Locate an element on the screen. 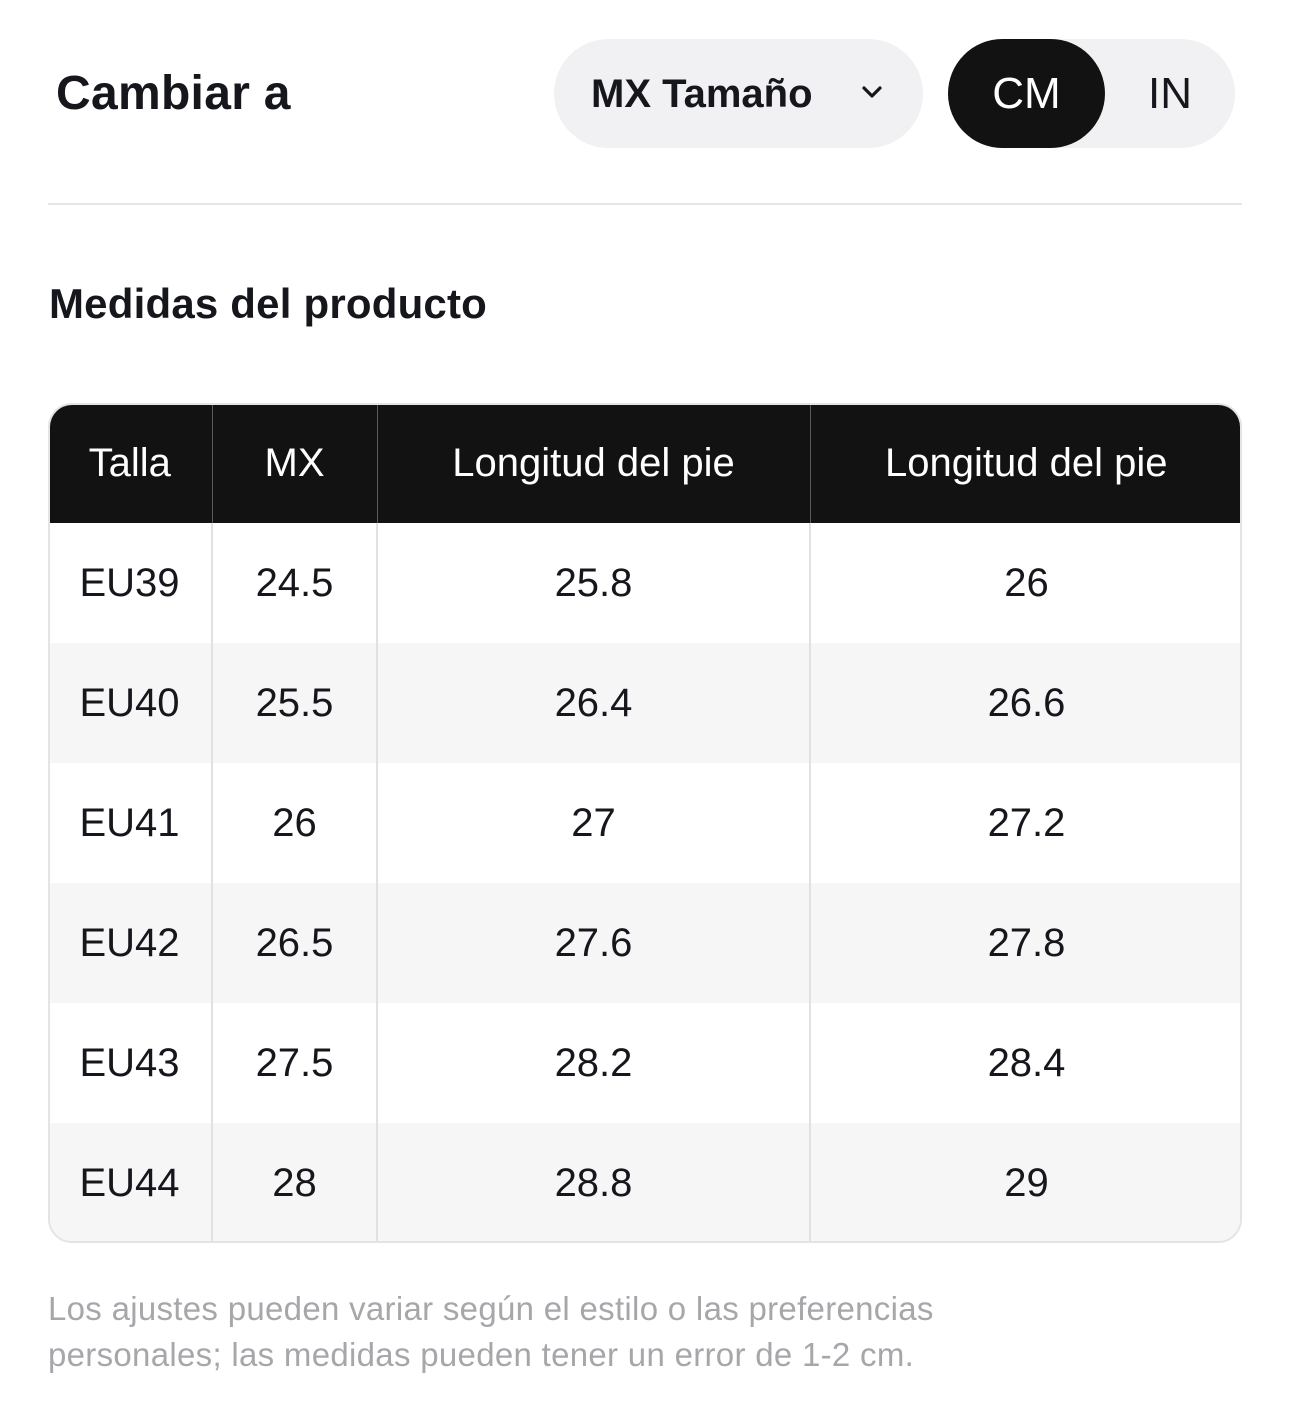  table-row: EU42 26.5 27.6 27.8 is located at coordinates (645, 943).